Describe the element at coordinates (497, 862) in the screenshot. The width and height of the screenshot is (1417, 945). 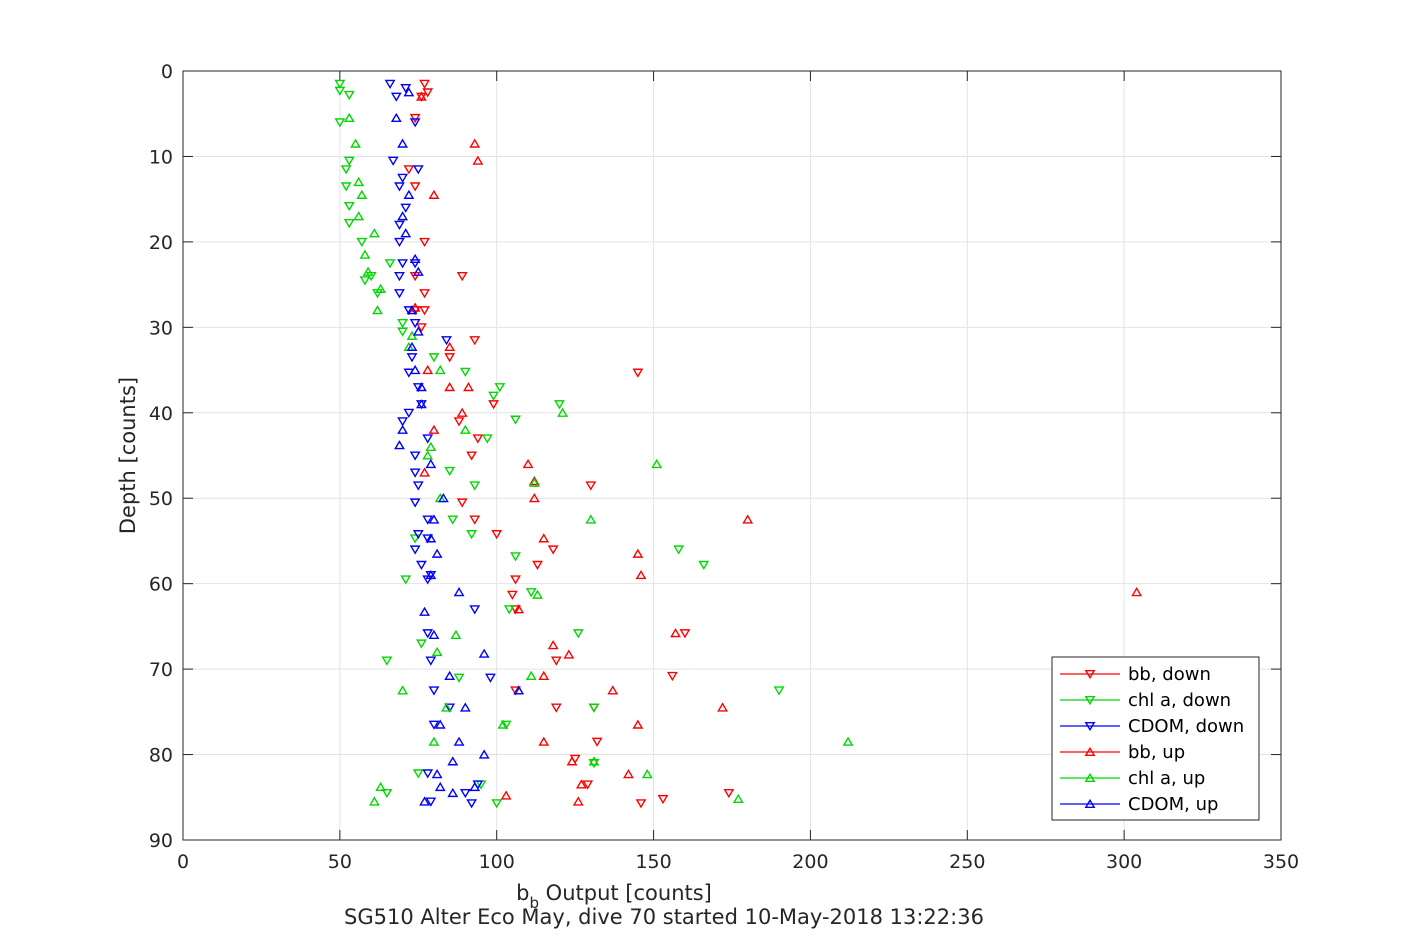
I see `x-tick-label: 100` at that location.